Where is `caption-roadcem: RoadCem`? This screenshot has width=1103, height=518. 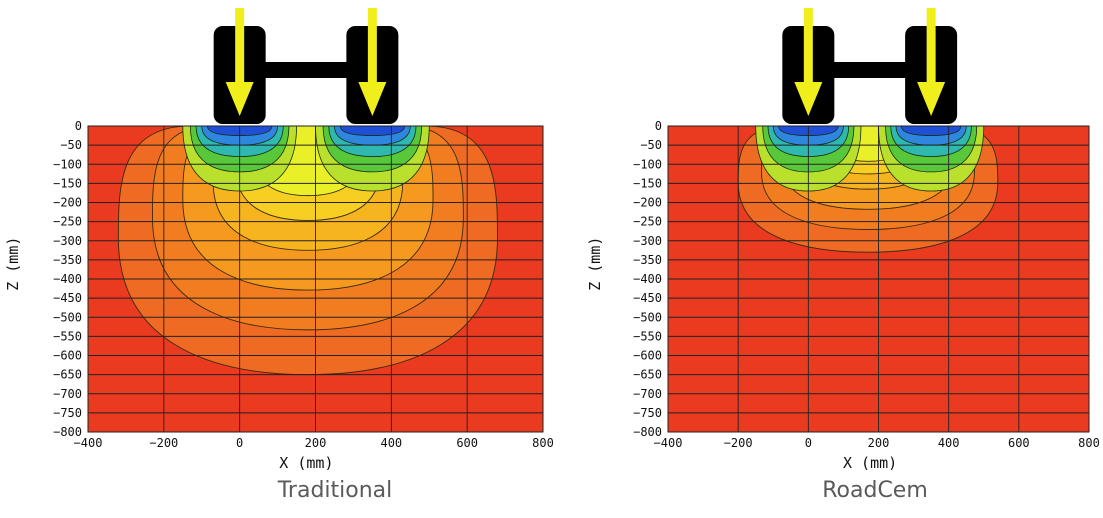
caption-roadcem: RoadCem is located at coordinates (875, 490).